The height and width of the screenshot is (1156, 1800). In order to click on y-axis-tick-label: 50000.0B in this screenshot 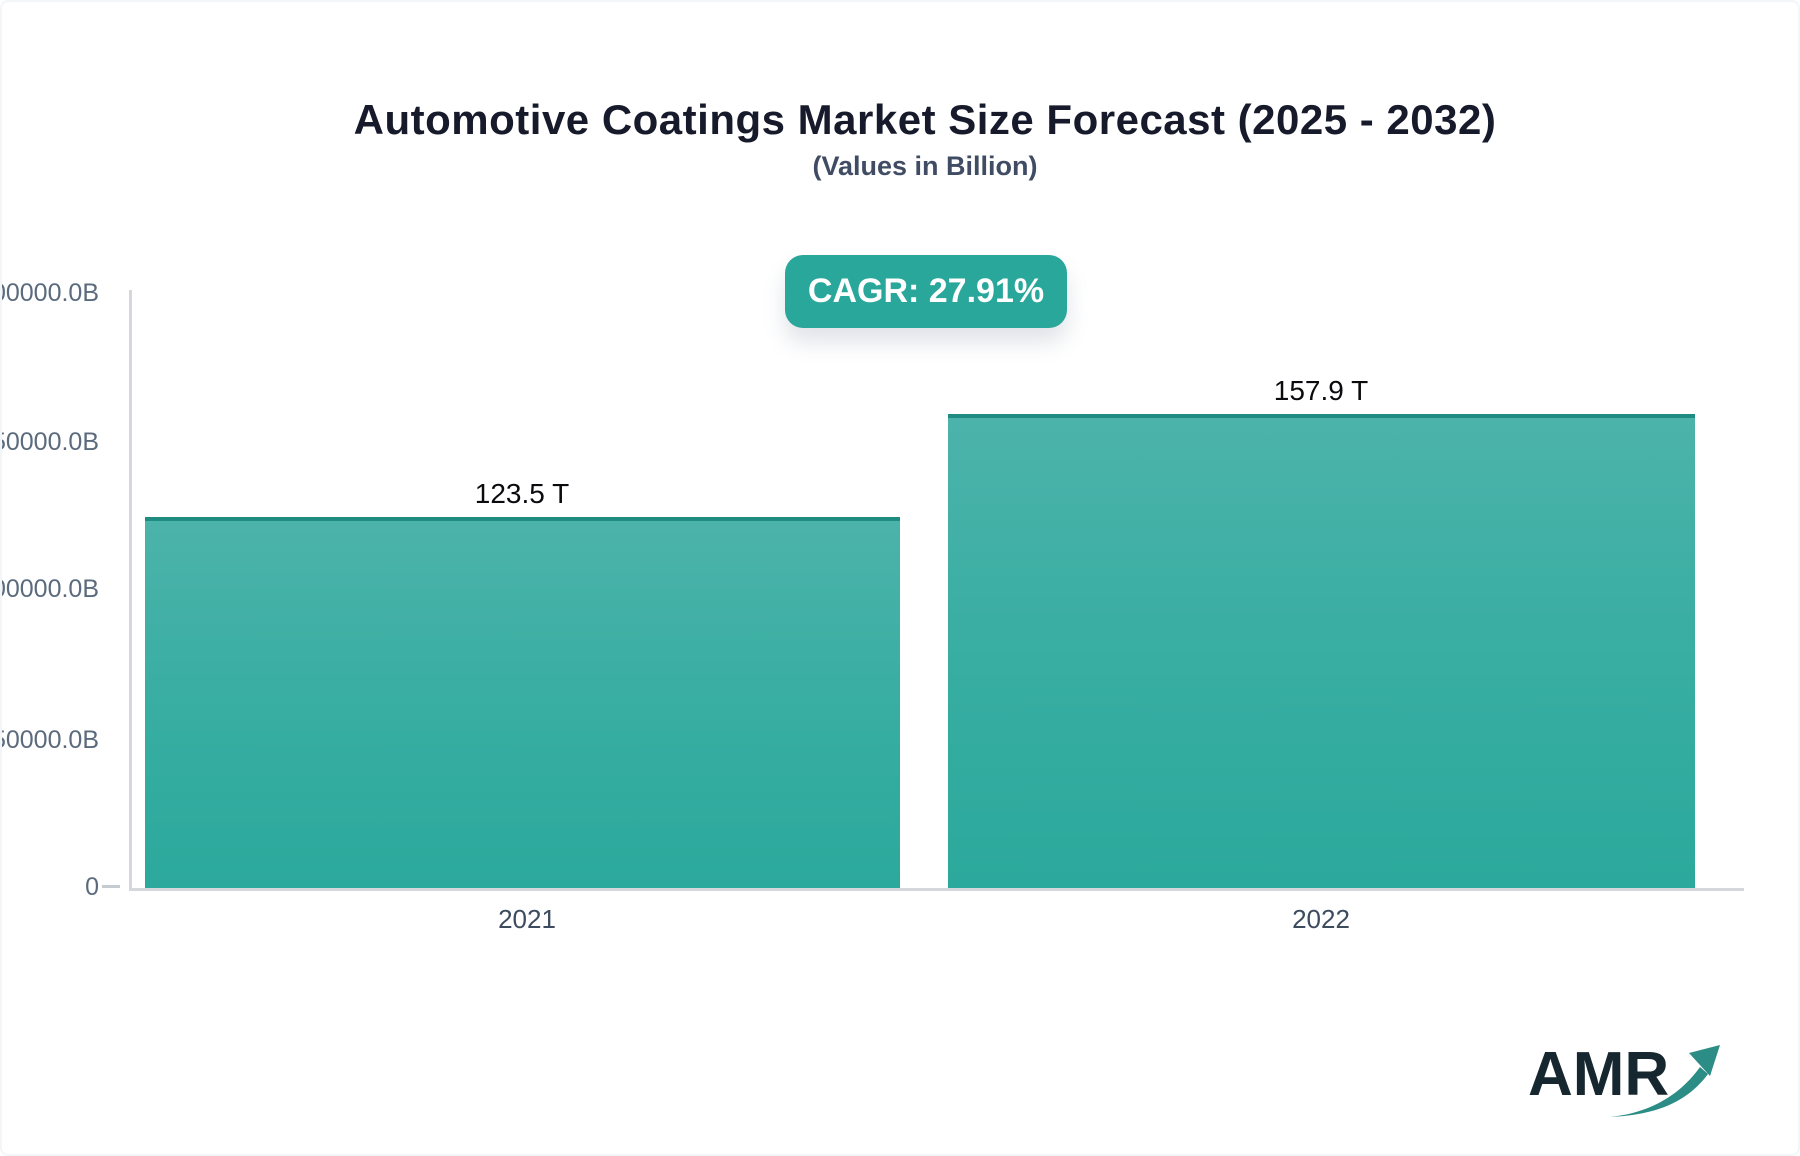, I will do `click(49, 740)`.